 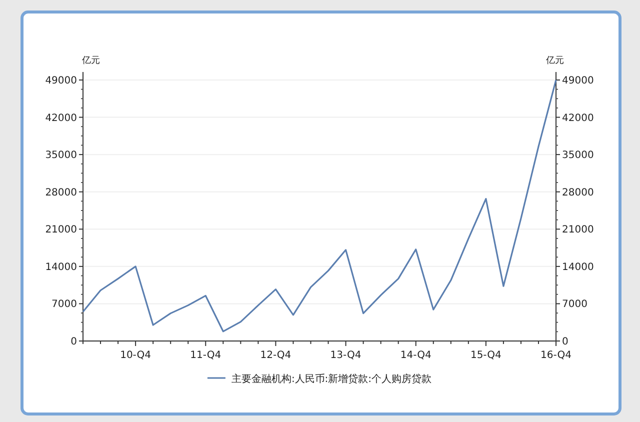 I want to click on x-tick-label: 12-Q4, so click(x=276, y=355).